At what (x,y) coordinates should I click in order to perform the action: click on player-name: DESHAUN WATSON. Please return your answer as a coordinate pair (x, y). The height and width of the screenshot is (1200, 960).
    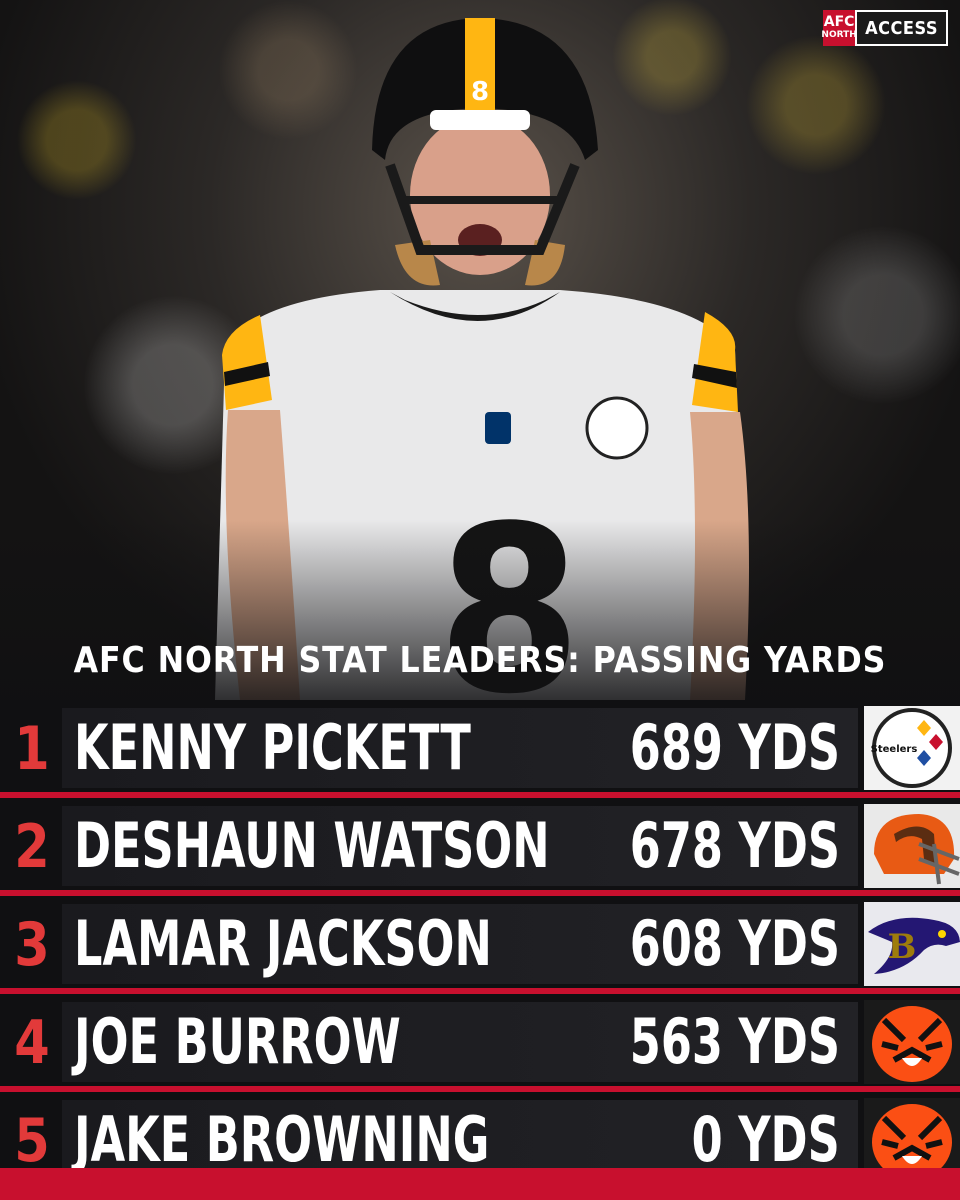
    Looking at the image, I should click on (312, 845).